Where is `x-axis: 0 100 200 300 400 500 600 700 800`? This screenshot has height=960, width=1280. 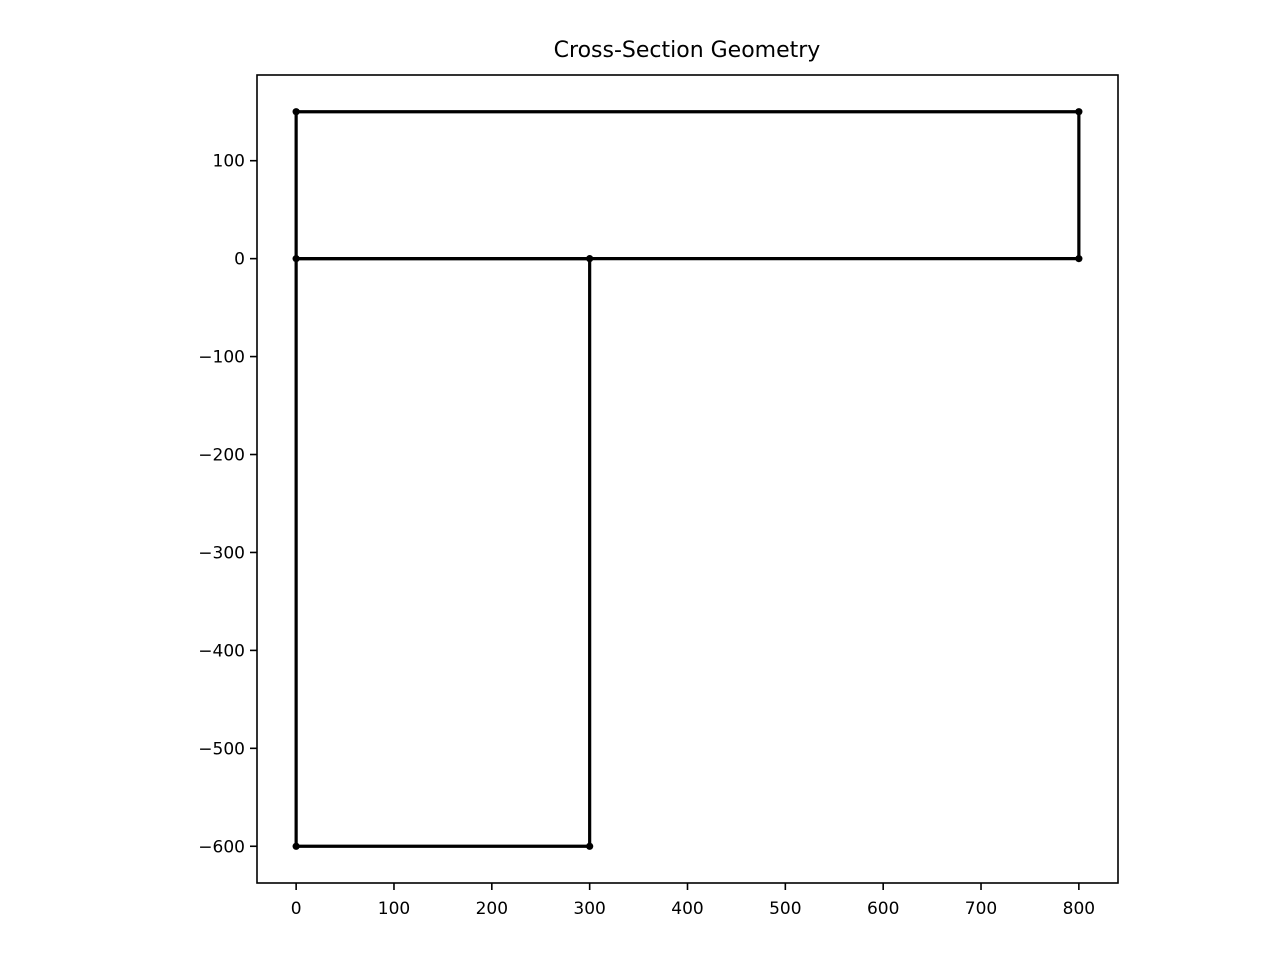 x-axis: 0 100 200 300 400 500 600 700 800 is located at coordinates (693, 901).